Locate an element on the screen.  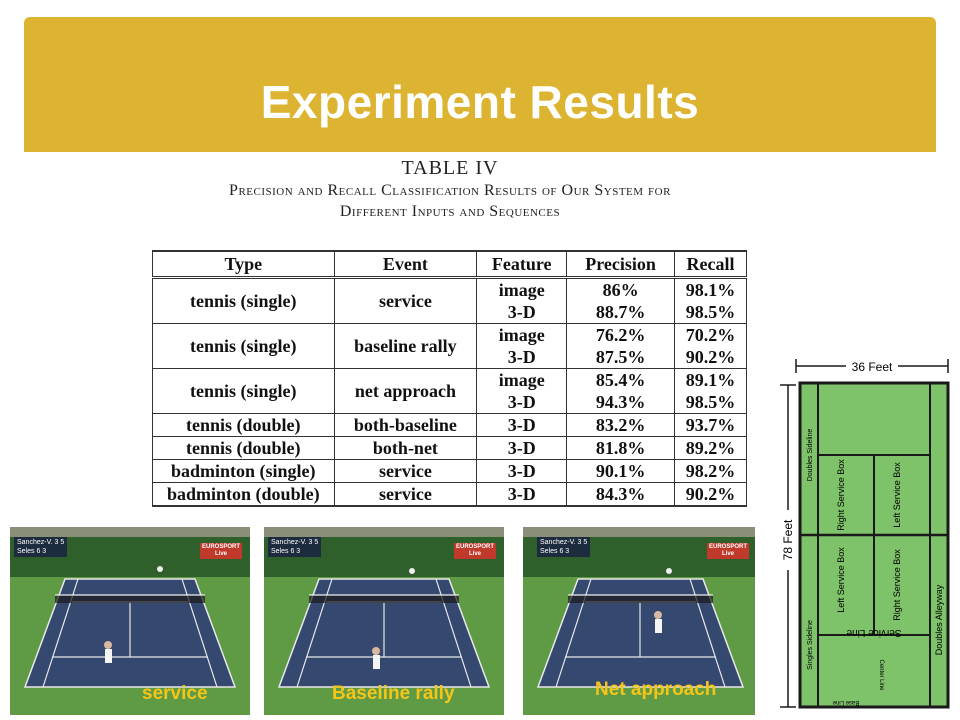
col-header-feature: Feature is located at coordinates (522, 264).